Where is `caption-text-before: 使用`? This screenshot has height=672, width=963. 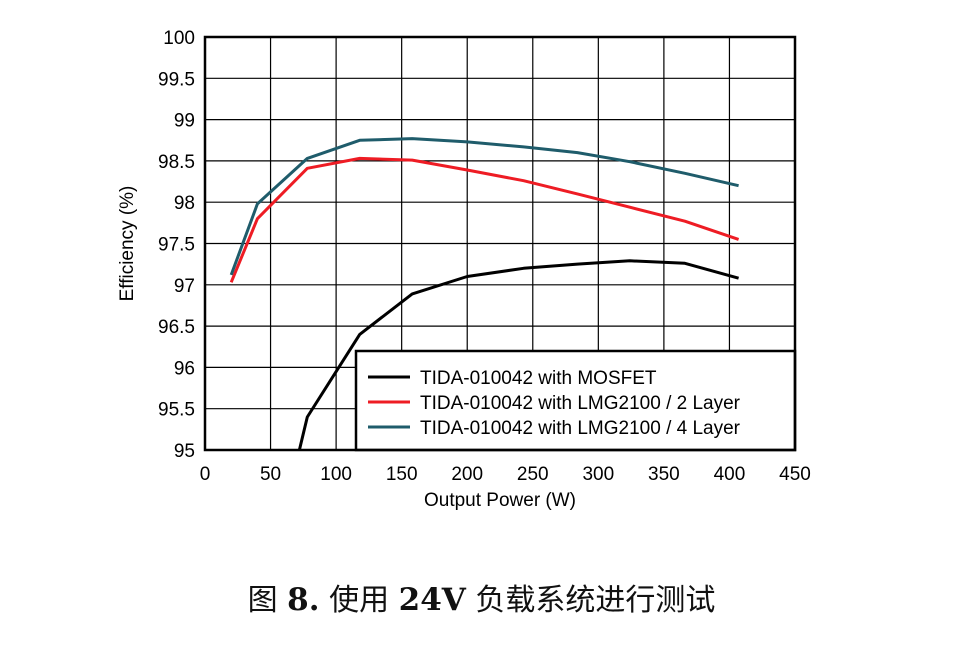 caption-text-before: 使用 is located at coordinates (359, 600).